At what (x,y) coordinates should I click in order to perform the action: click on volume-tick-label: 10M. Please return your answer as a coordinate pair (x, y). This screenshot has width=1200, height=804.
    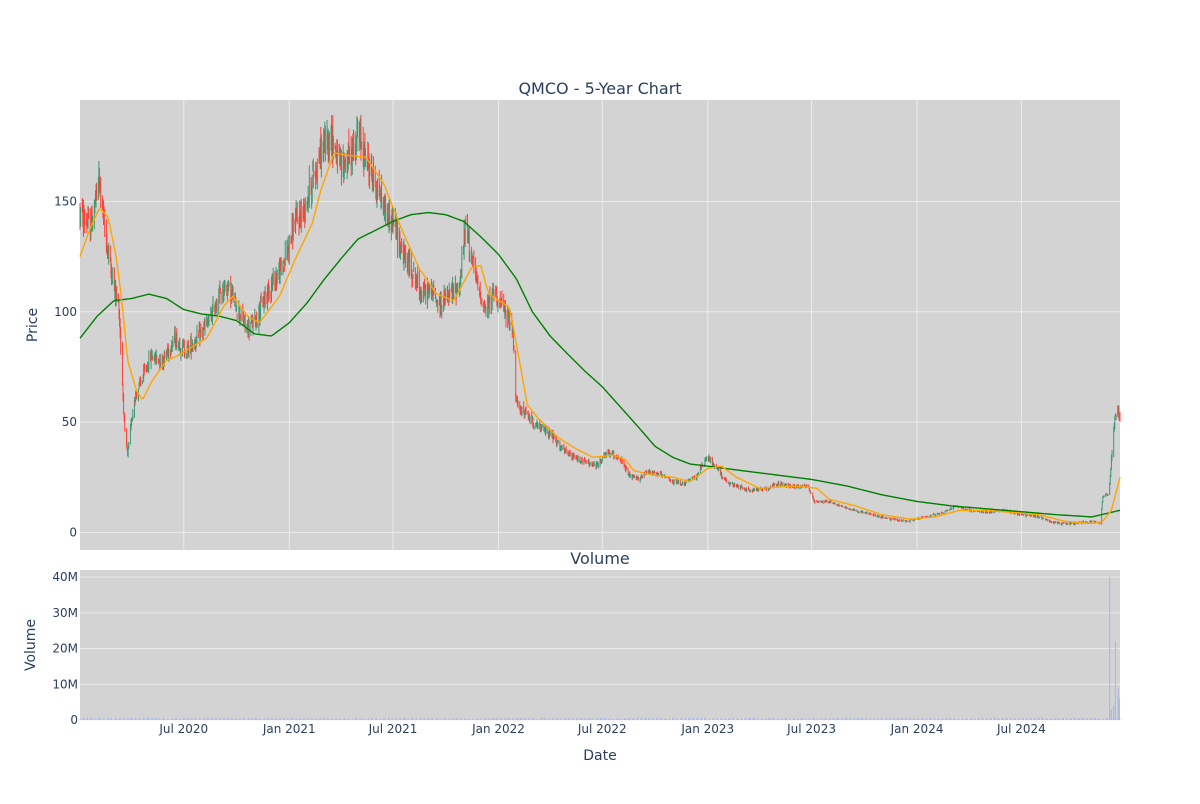
    Looking at the image, I should click on (65, 684).